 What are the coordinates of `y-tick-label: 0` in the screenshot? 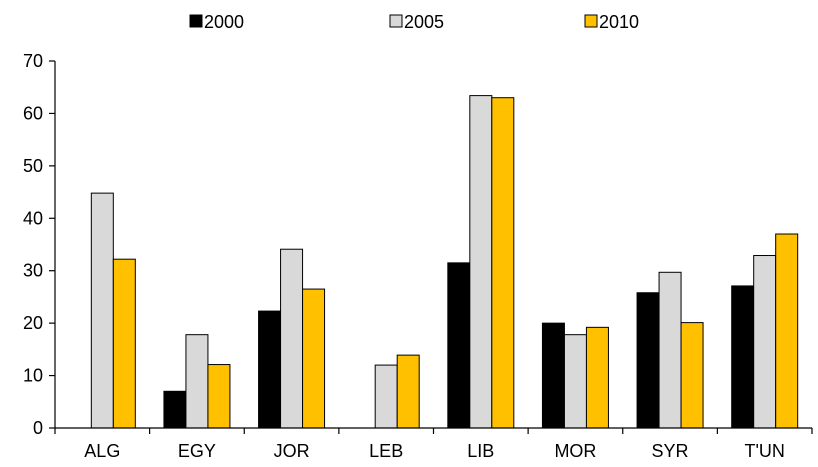 It's located at (38, 428).